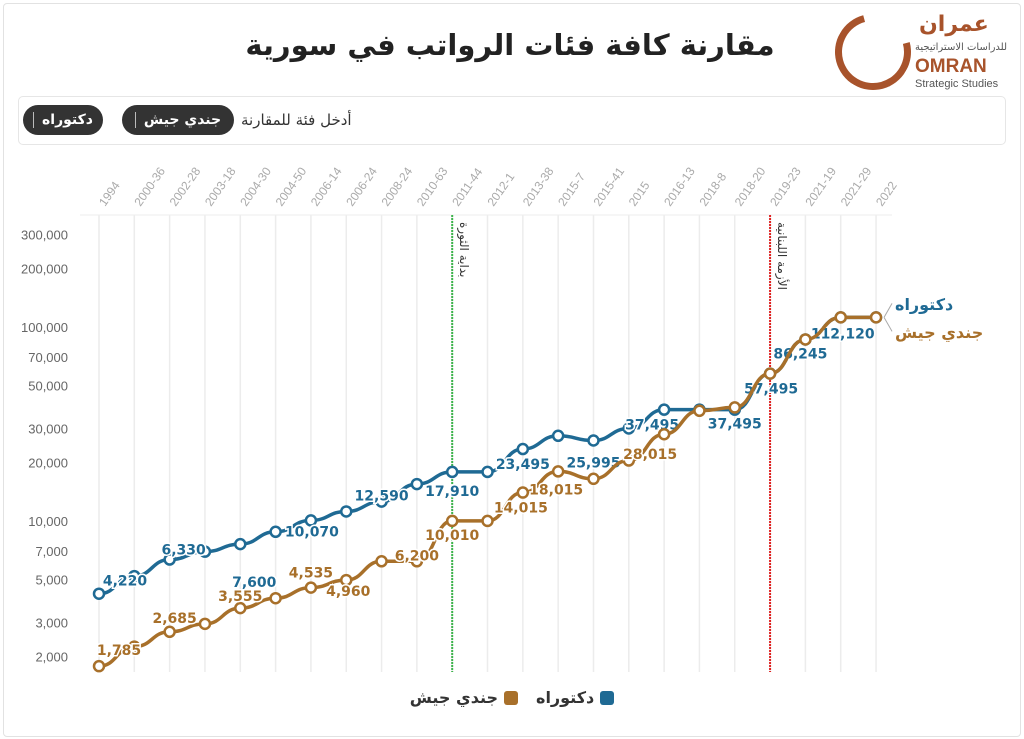 The height and width of the screenshot is (739, 1024). I want to click on data-label: 7,600, so click(254, 583).